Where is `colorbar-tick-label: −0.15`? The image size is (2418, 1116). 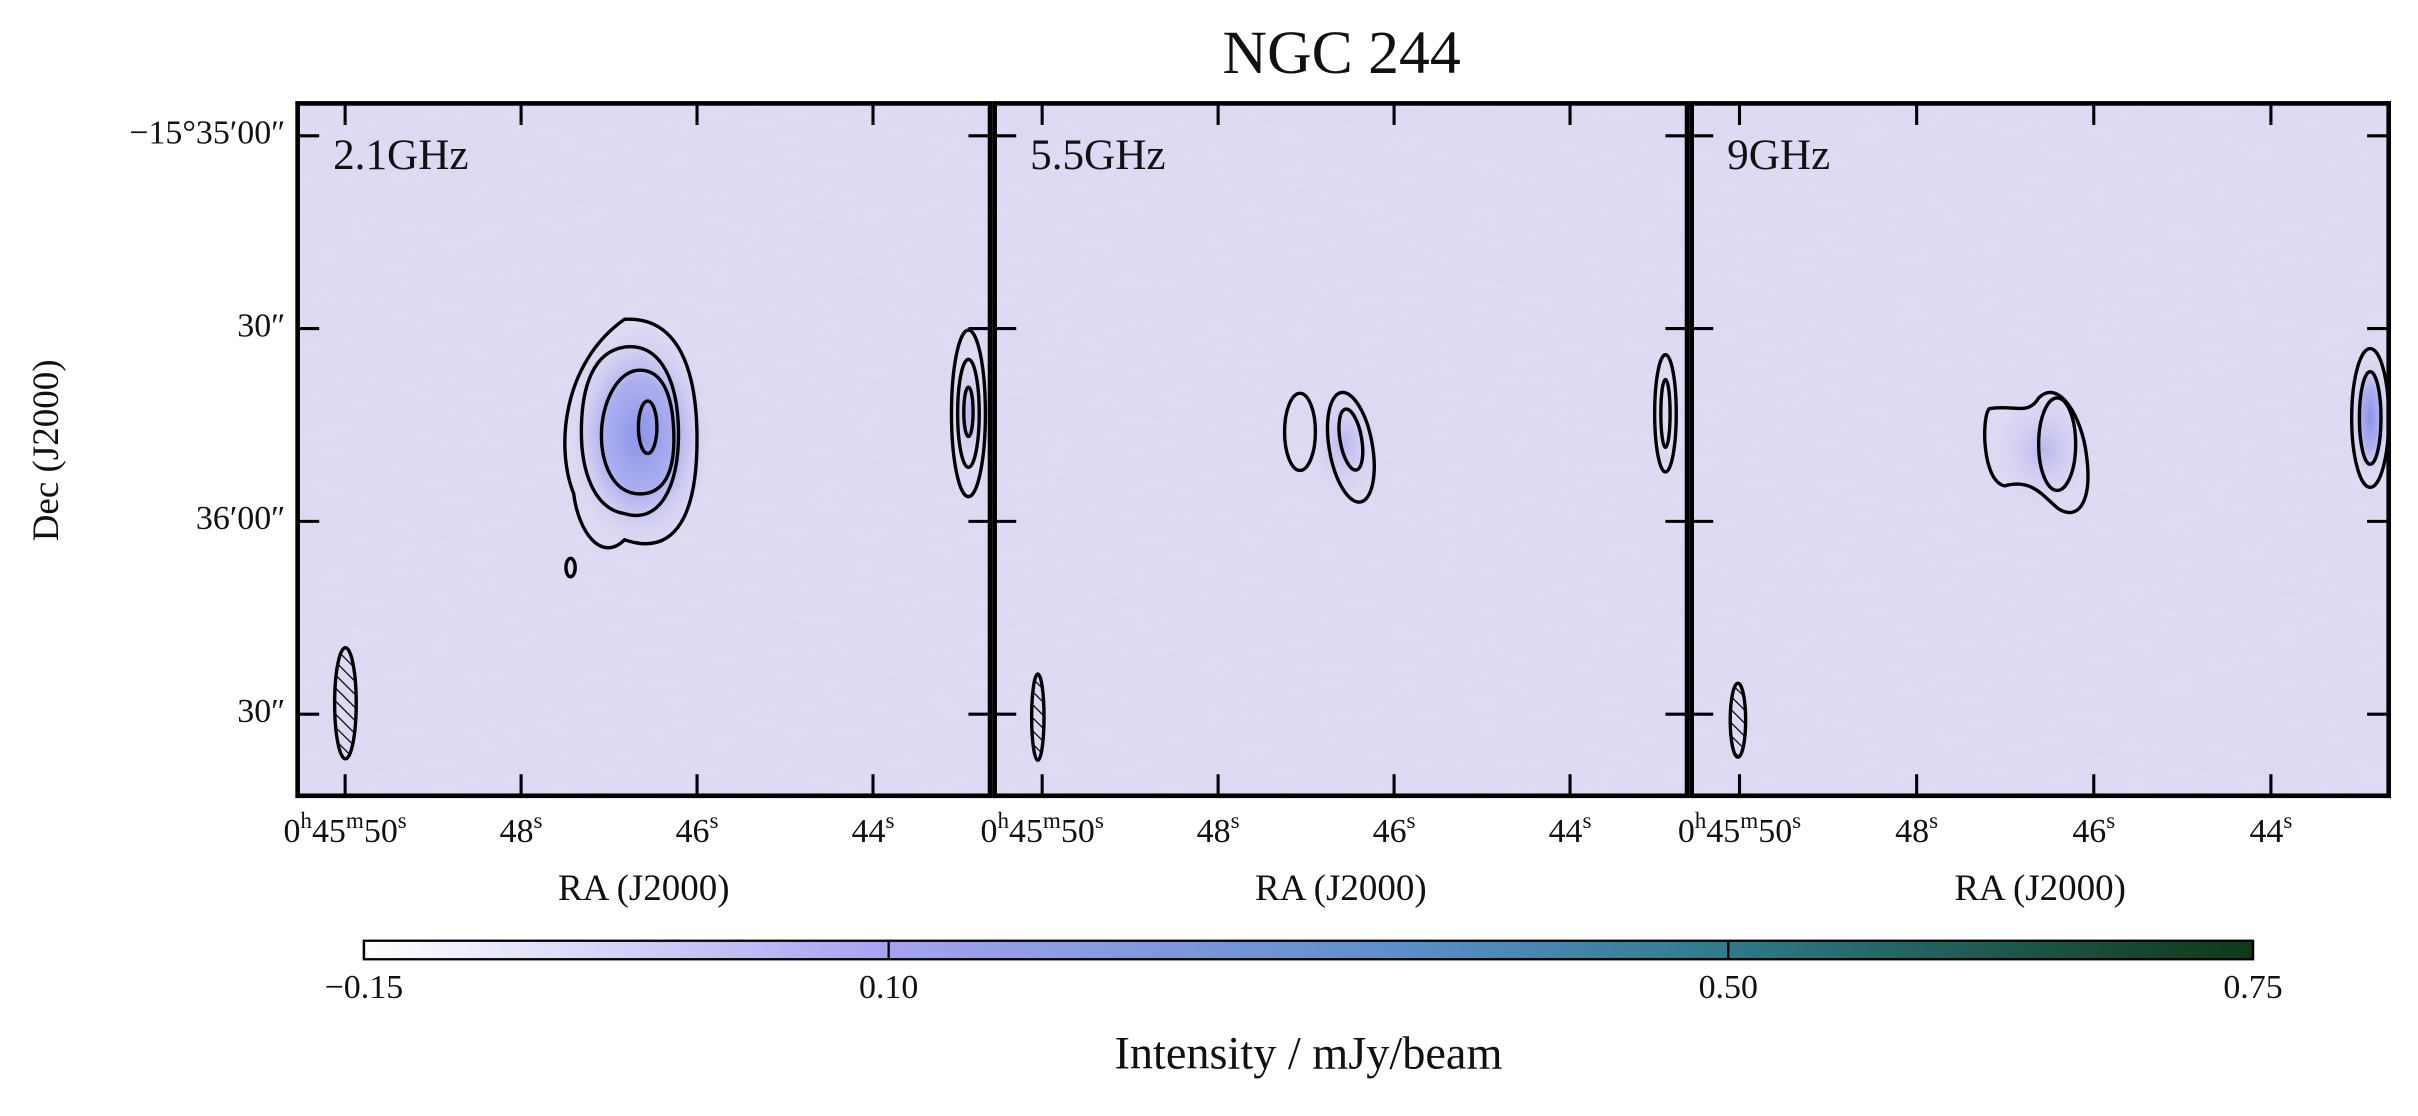 colorbar-tick-label: −0.15 is located at coordinates (364, 987).